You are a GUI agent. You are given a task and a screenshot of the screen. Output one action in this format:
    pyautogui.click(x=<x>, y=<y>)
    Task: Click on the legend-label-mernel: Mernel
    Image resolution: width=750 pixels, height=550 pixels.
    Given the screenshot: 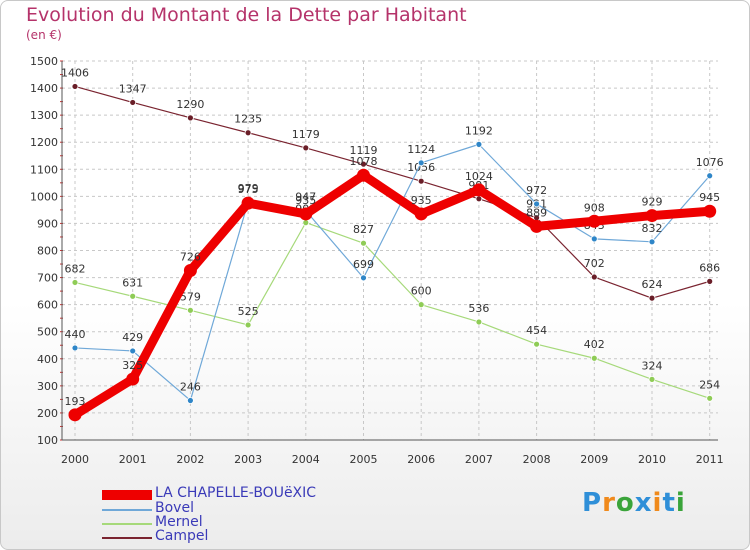 What is the action you would take?
    pyautogui.click(x=179, y=522)
    